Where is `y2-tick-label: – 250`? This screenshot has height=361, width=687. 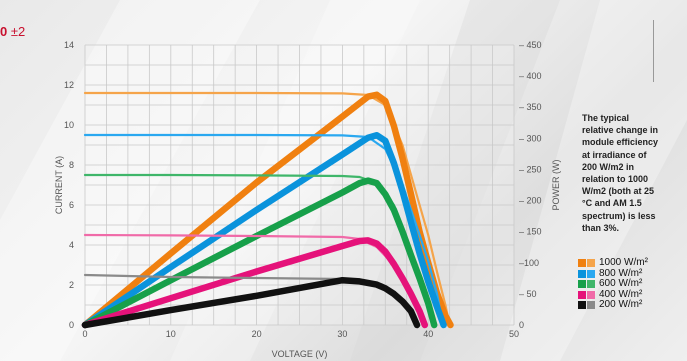 y2-tick-label: – 250 is located at coordinates (530, 169).